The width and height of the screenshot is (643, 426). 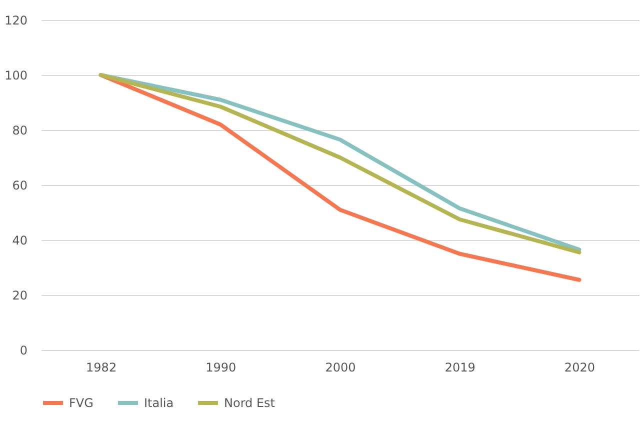 What do you see at coordinates (16, 21) in the screenshot?
I see `y-tick-label: 120` at bounding box center [16, 21].